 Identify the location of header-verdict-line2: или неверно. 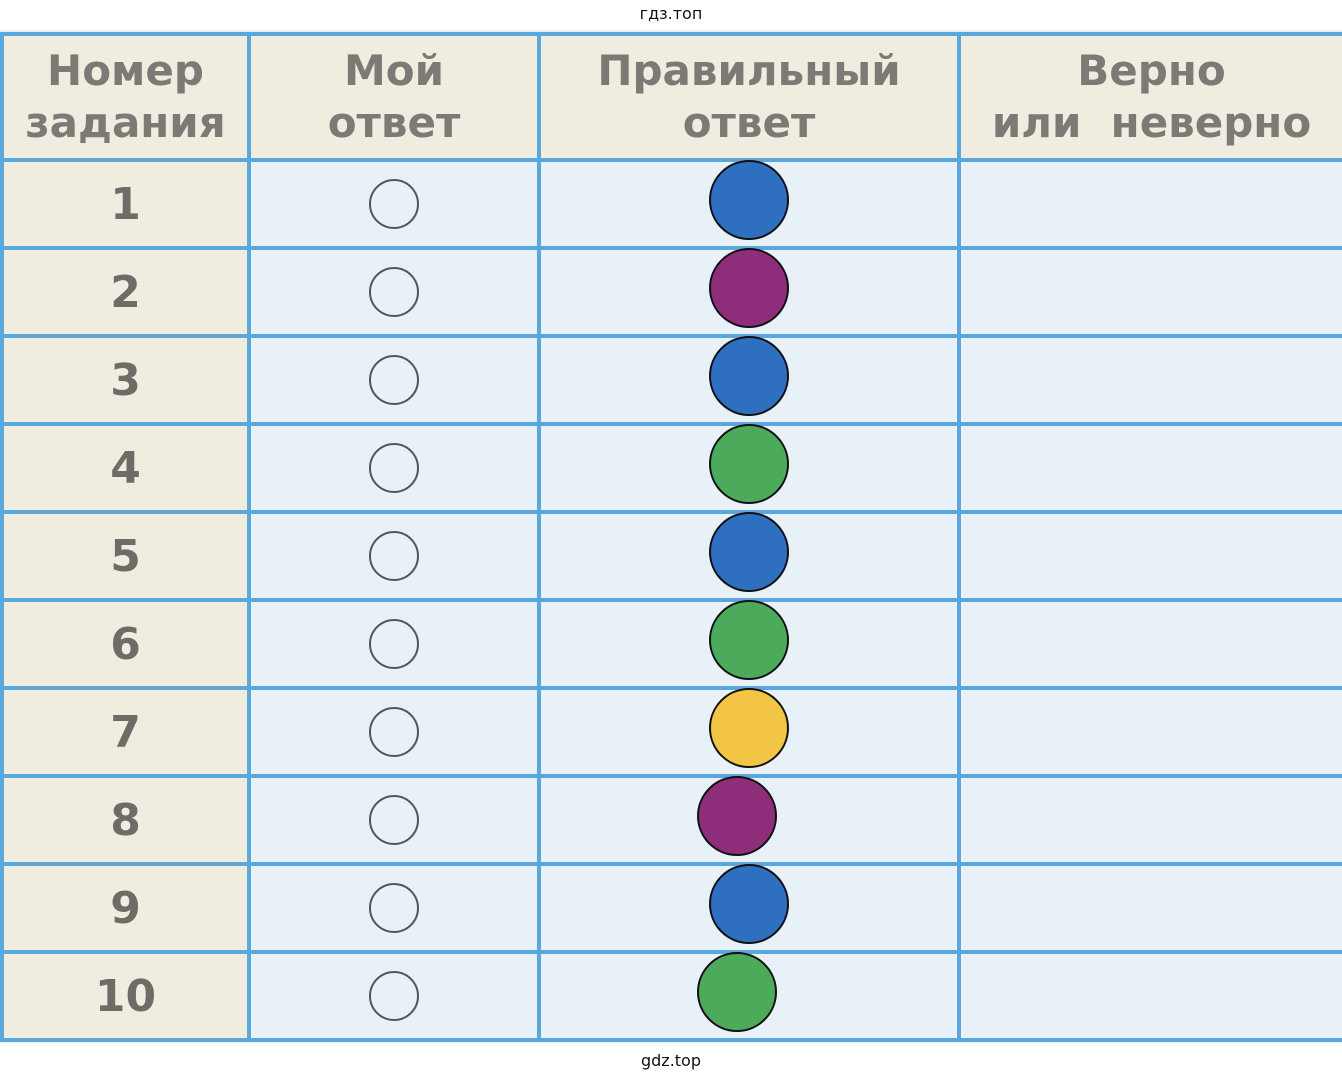
(1151, 122).